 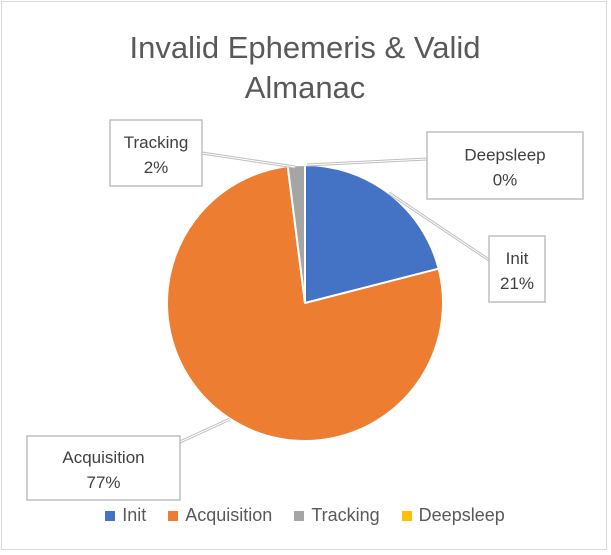 I want to click on legend-item-acquisition: Acquisition, so click(x=220, y=515).